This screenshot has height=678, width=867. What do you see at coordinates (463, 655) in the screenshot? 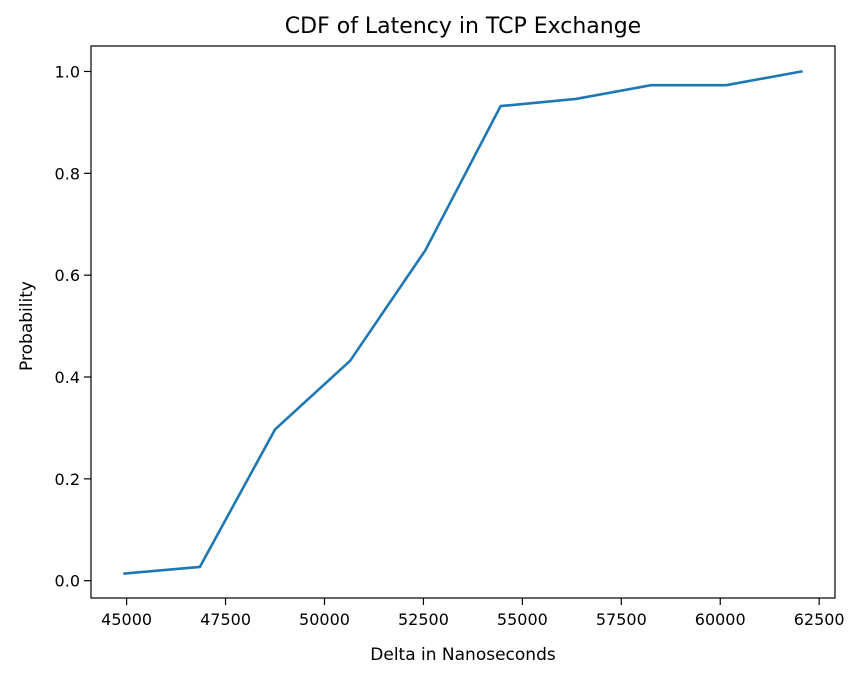
I see `x-axis-label: Delta in Nanoseconds` at bounding box center [463, 655].